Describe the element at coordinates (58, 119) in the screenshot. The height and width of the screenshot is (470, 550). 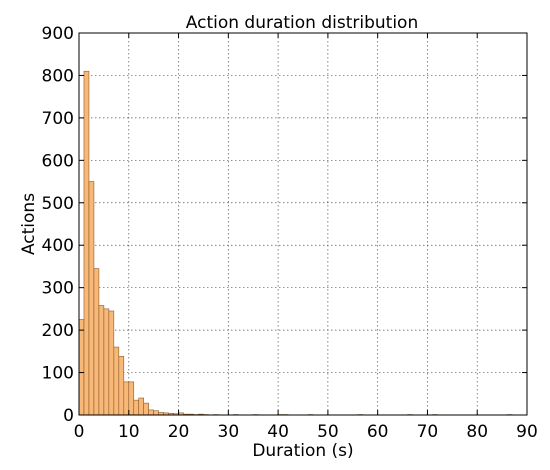
I see `y-tick-label: 700` at that location.